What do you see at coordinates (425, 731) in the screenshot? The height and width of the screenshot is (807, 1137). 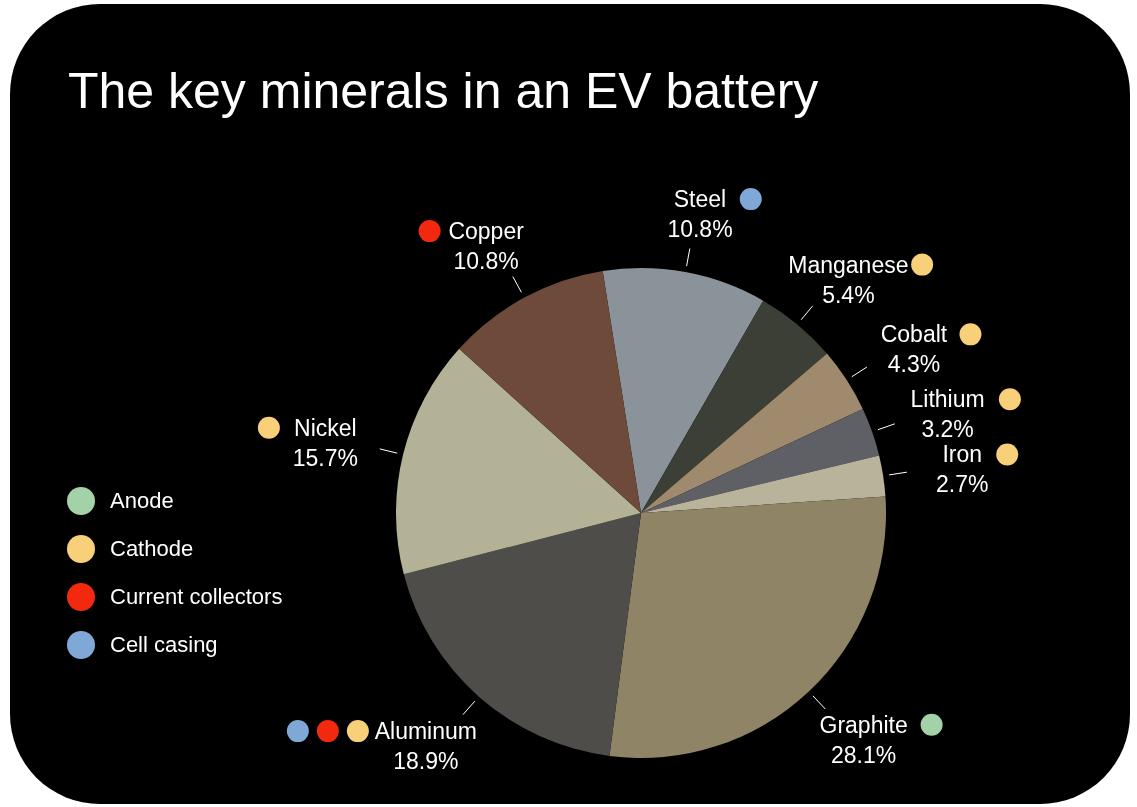 I see `slice-label: Aluminum` at bounding box center [425, 731].